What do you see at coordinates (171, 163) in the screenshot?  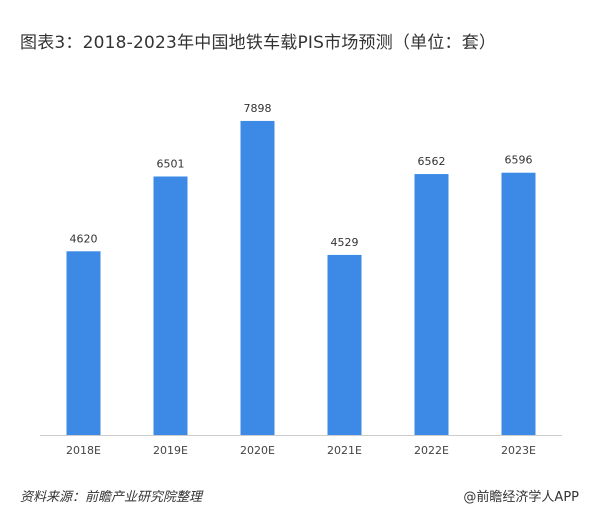 I see `bar-value-label: 6501` at bounding box center [171, 163].